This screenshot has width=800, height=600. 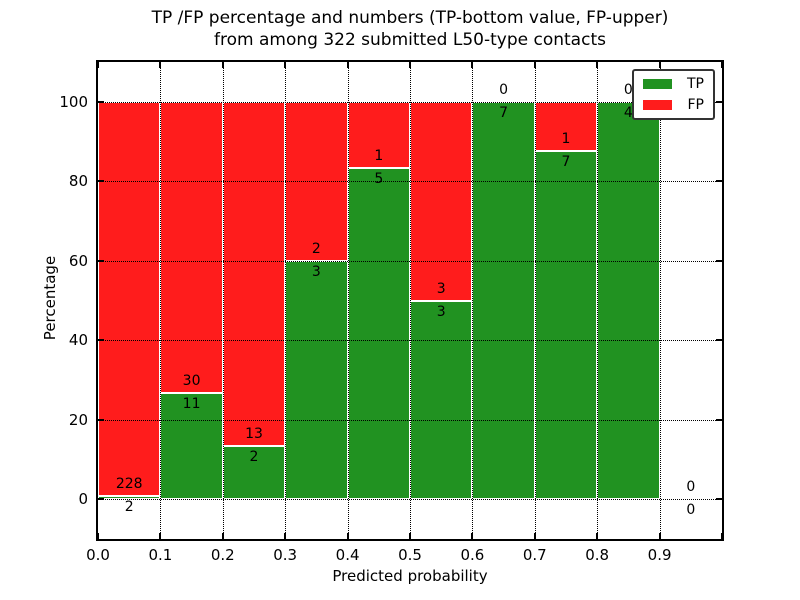 I want to click on bar-tp-count-label: 3, so click(x=441, y=311).